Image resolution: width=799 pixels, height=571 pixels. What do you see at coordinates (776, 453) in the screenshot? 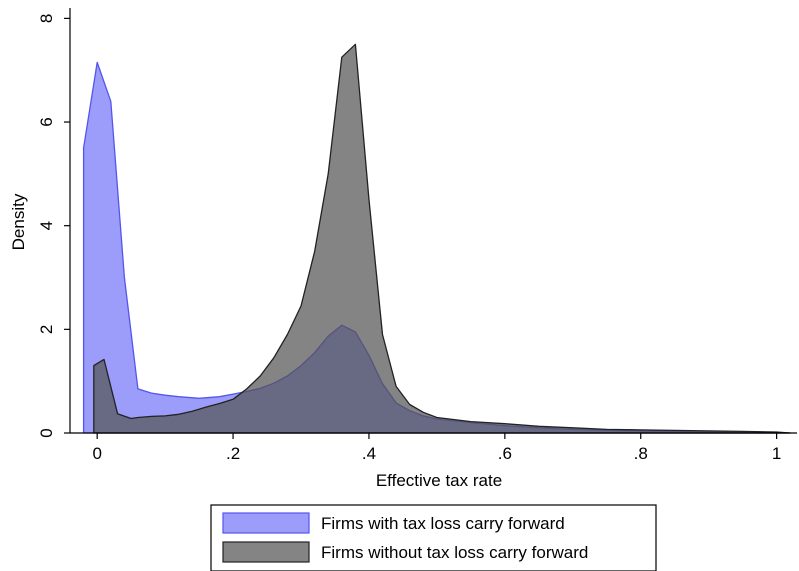
I see `x-tick-label: 1` at bounding box center [776, 453].